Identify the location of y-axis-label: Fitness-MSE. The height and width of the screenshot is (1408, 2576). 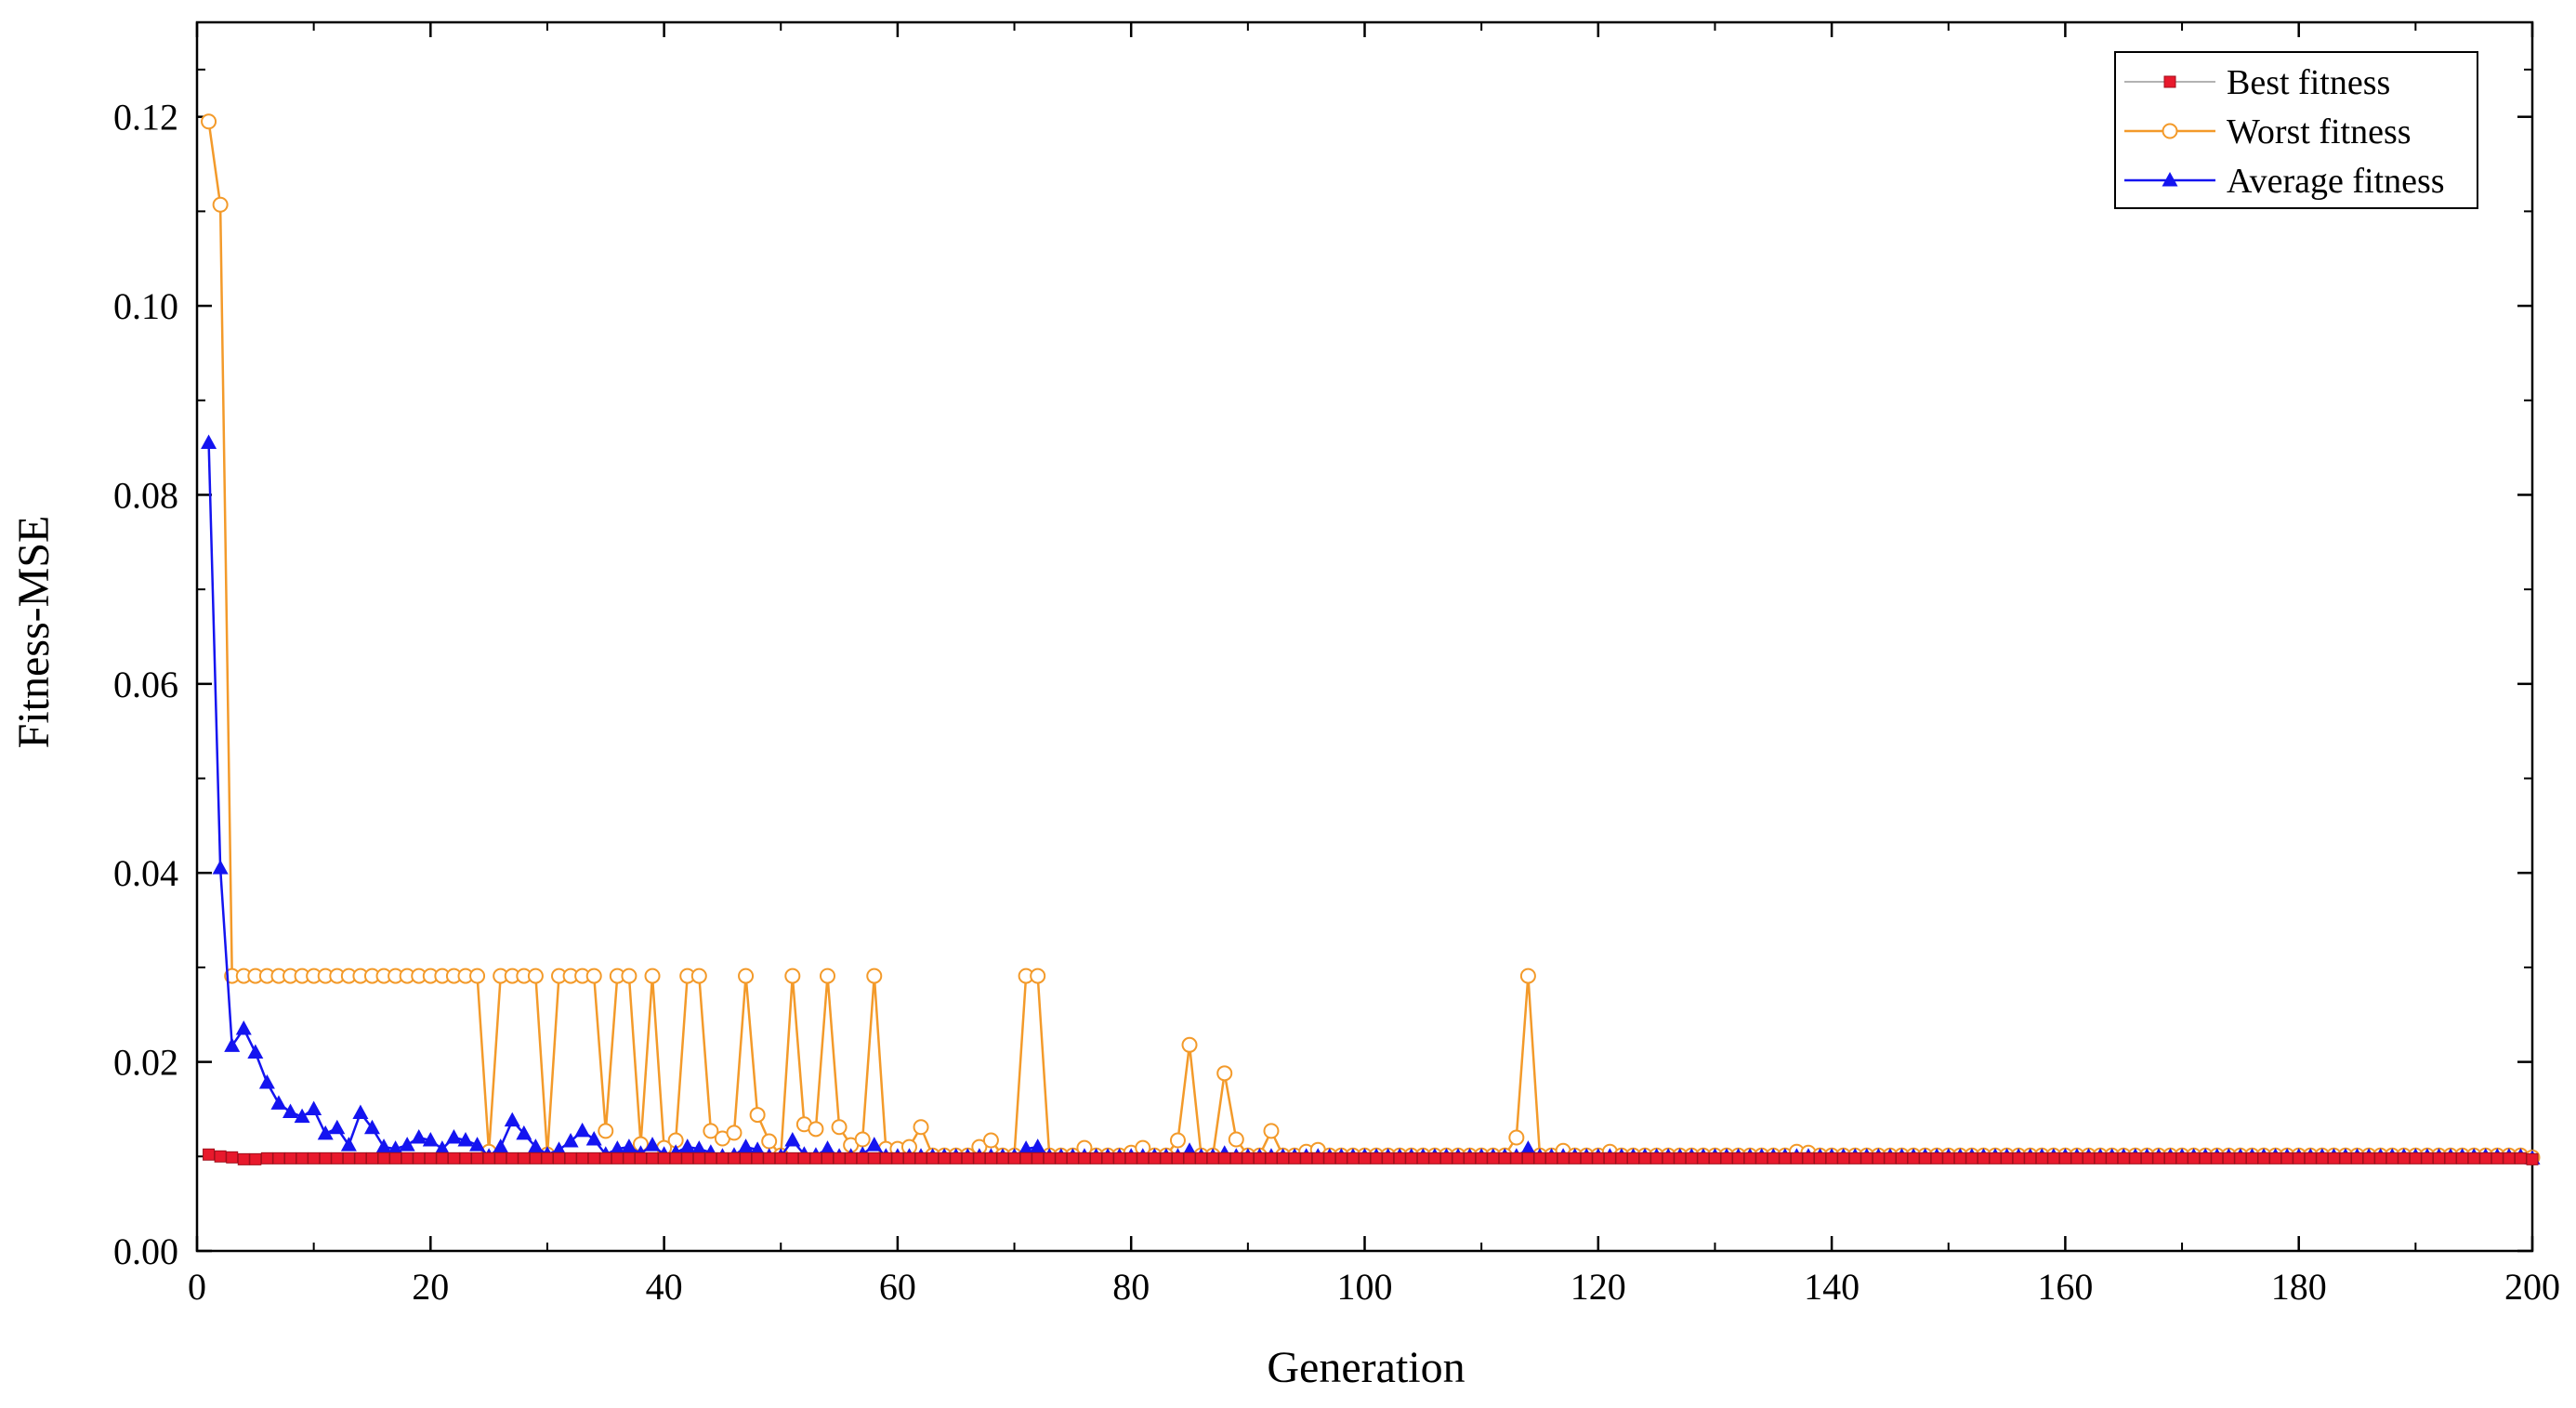
(34, 632).